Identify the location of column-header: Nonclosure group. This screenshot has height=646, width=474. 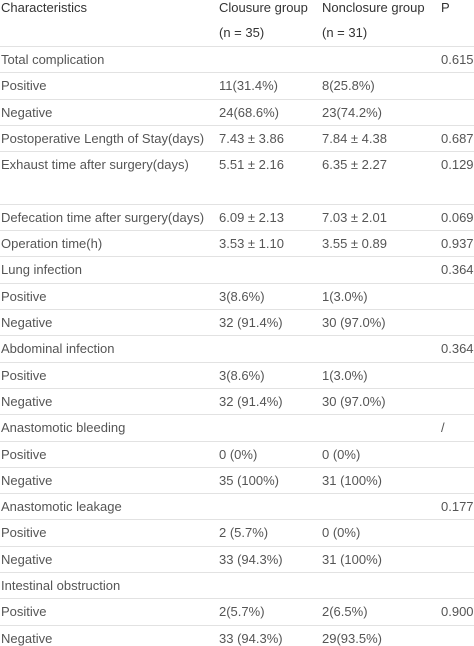
(373, 7).